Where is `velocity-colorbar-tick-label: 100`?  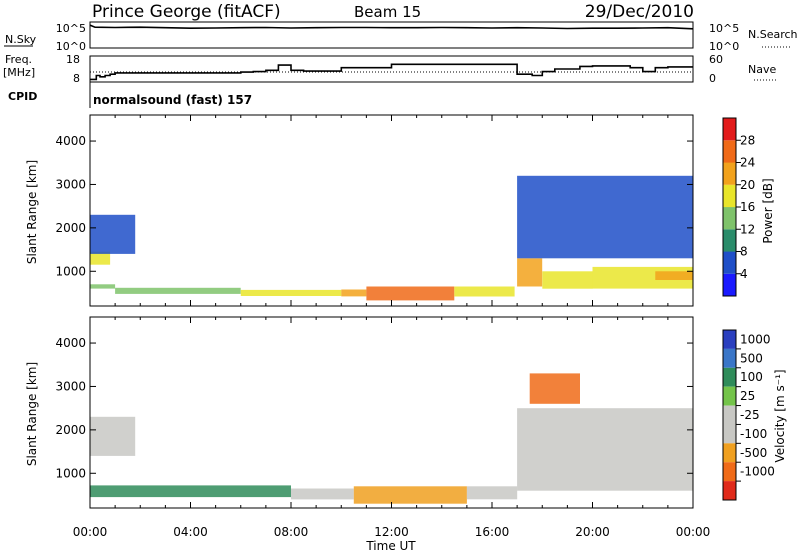 velocity-colorbar-tick-label: 100 is located at coordinates (751, 377).